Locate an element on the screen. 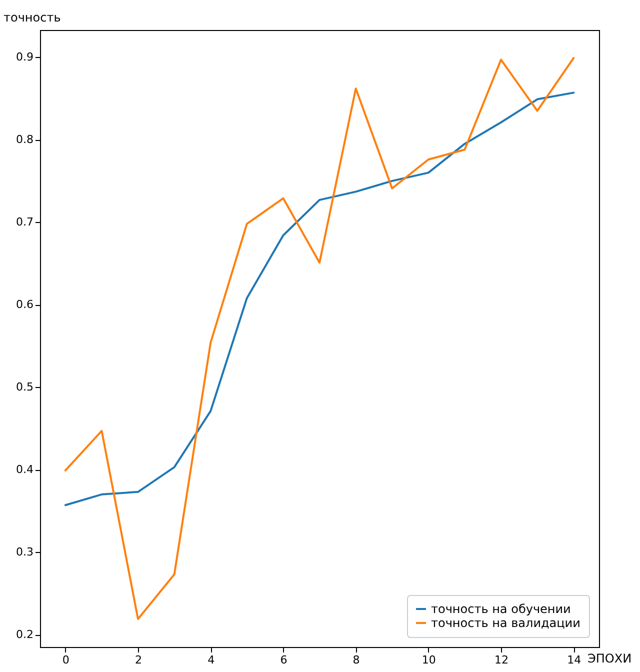  x-tick-label: 10 is located at coordinates (429, 660).